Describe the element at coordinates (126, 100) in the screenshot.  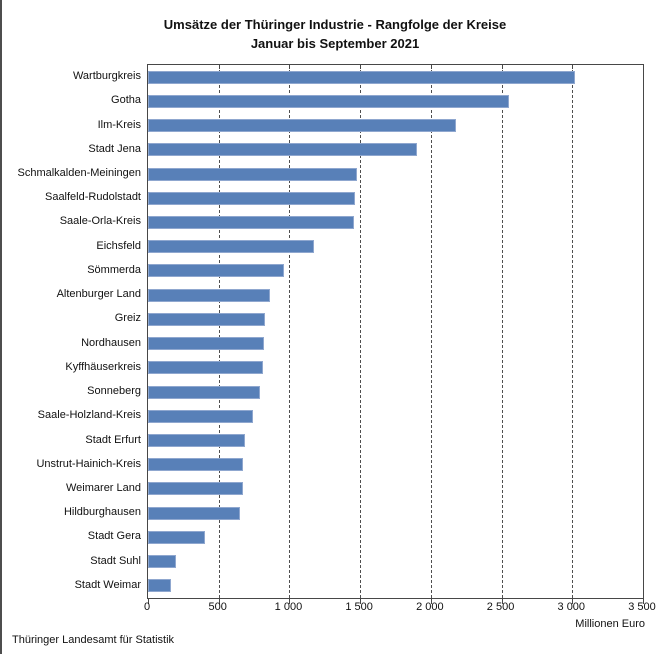
I see `category-label: Gotha` at that location.